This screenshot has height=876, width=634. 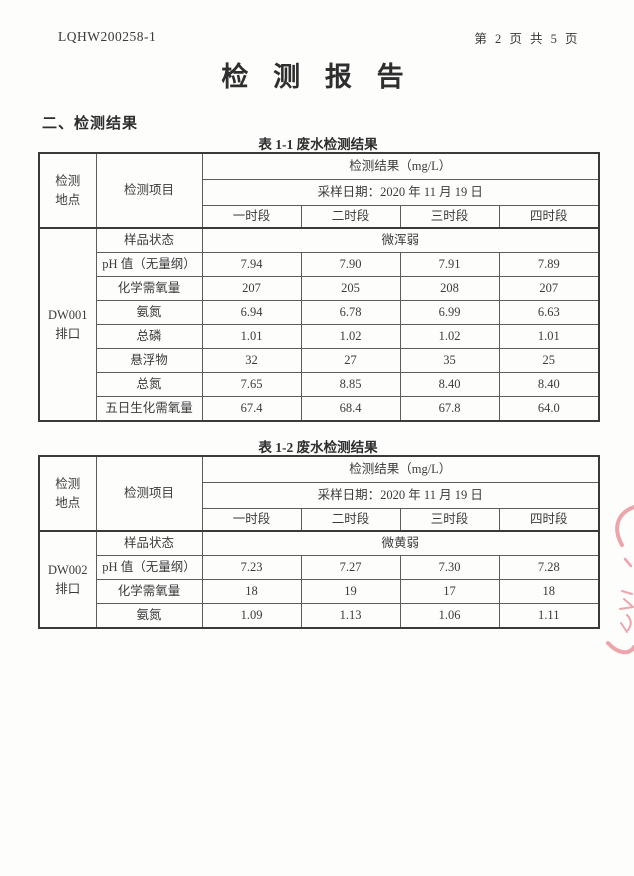 I want to click on value-cell: 7.27, so click(x=350, y=567).